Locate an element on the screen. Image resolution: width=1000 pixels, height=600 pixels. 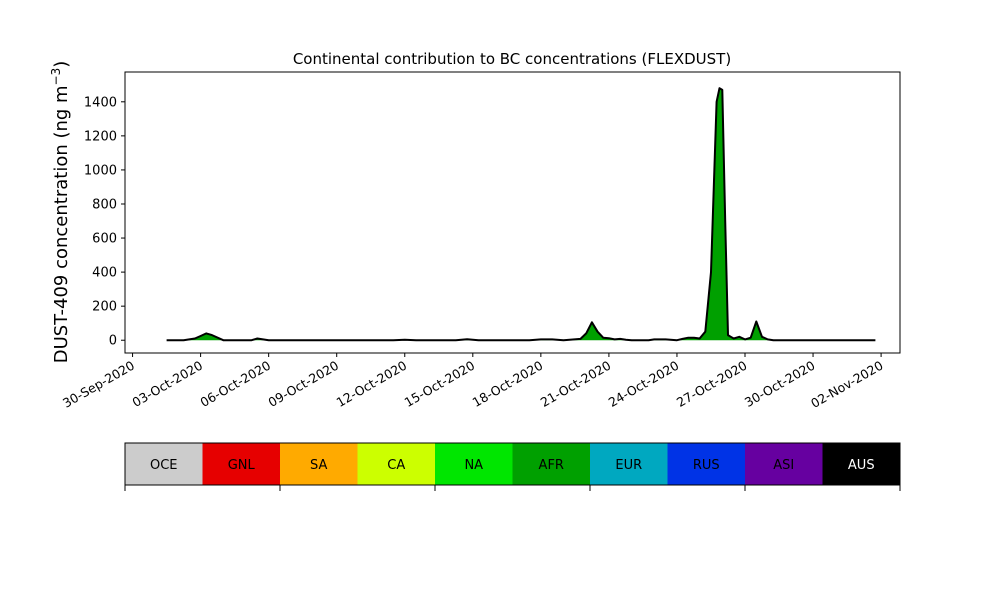
legend-swatch-EUR is located at coordinates (629, 464).